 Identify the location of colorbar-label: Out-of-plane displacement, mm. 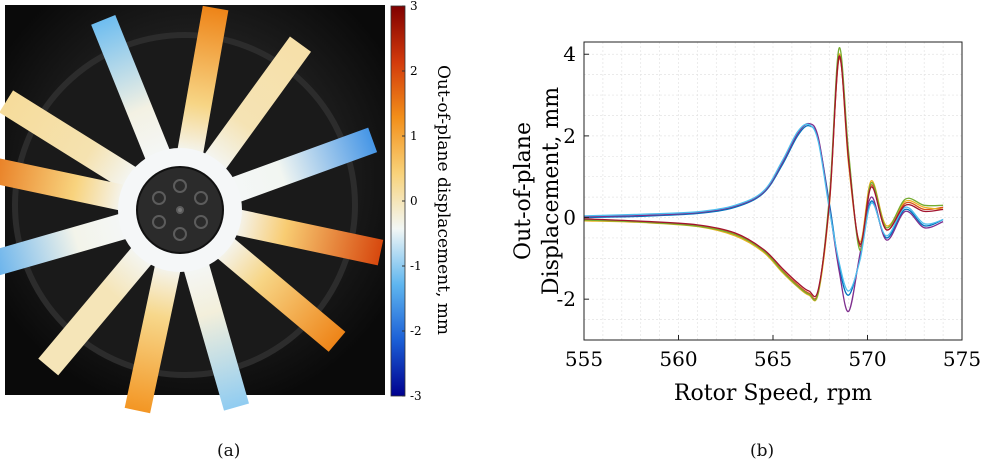
(443, 200).